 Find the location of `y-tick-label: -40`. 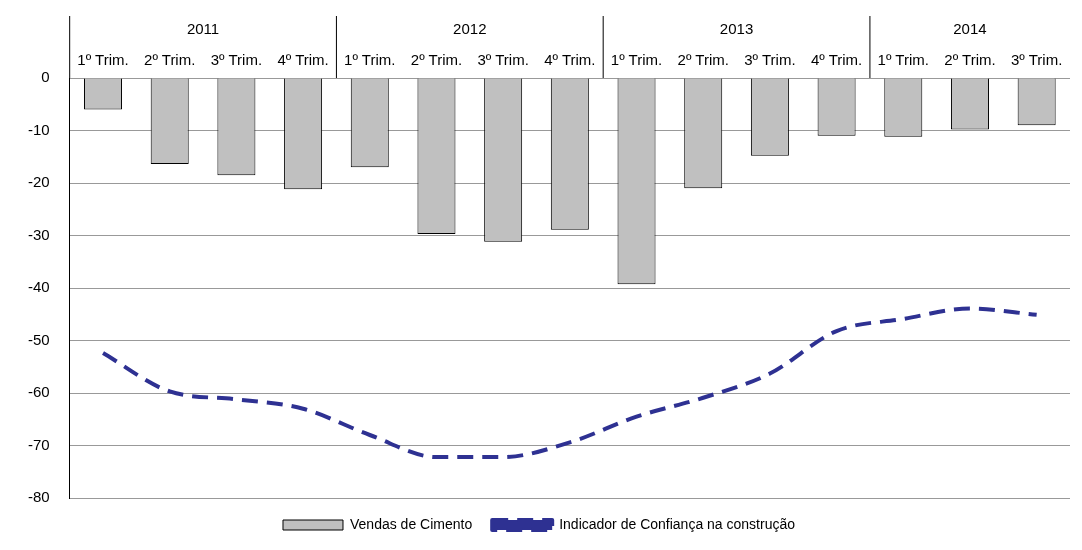

y-tick-label: -40 is located at coordinates (38, 287).